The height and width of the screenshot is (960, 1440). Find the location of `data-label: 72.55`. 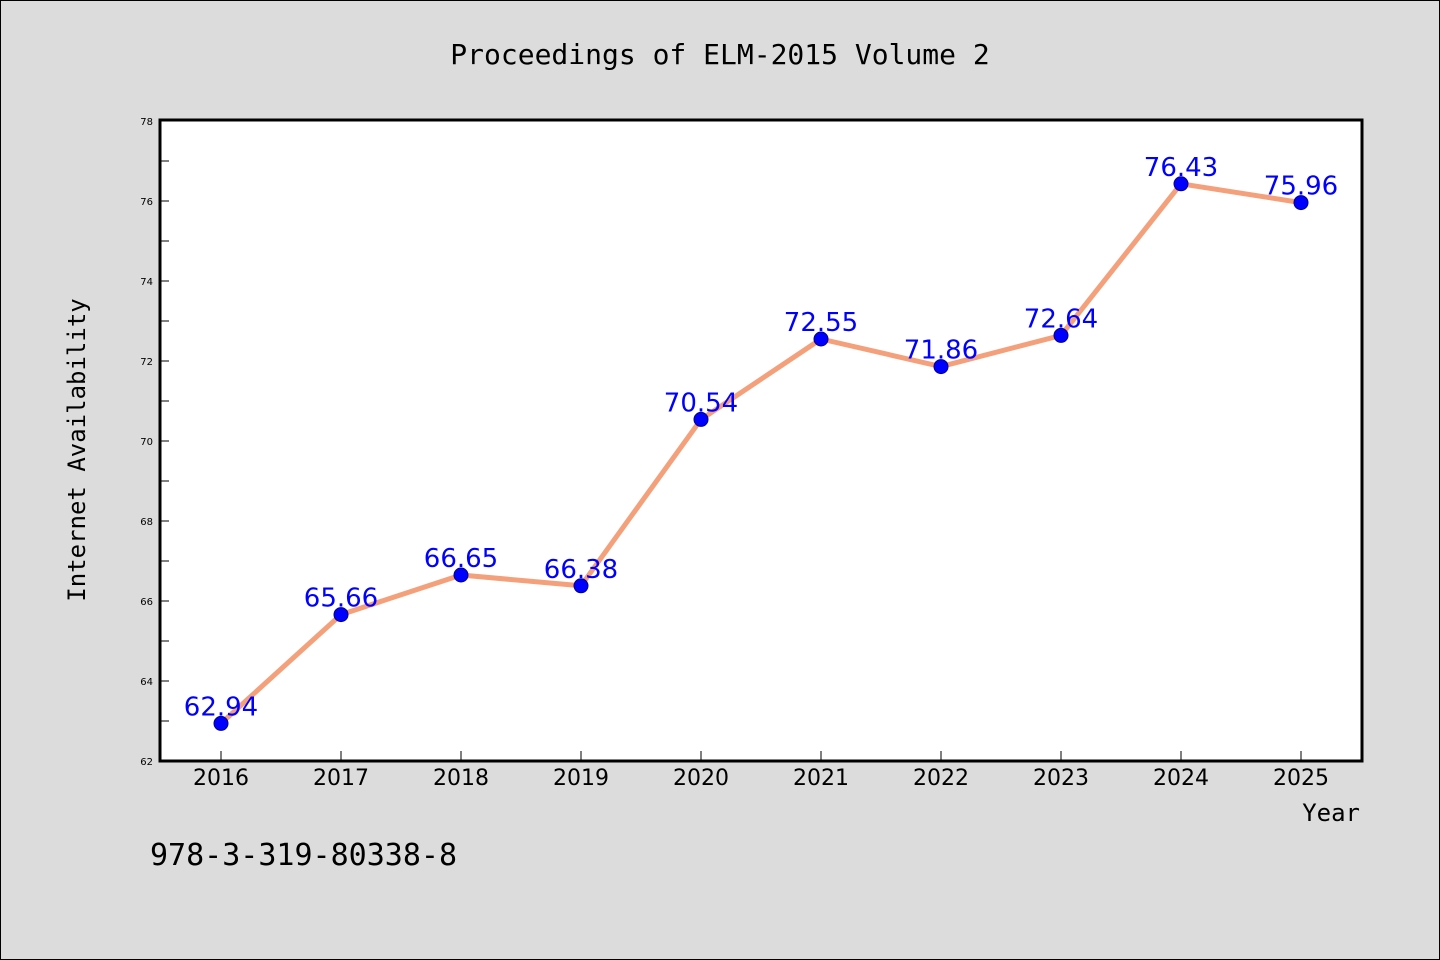

data-label: 72.55 is located at coordinates (821, 323).